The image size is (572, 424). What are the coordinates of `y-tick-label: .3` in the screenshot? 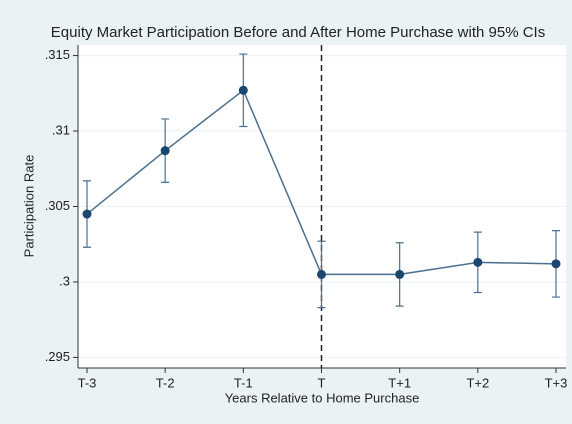 It's located at (64, 280).